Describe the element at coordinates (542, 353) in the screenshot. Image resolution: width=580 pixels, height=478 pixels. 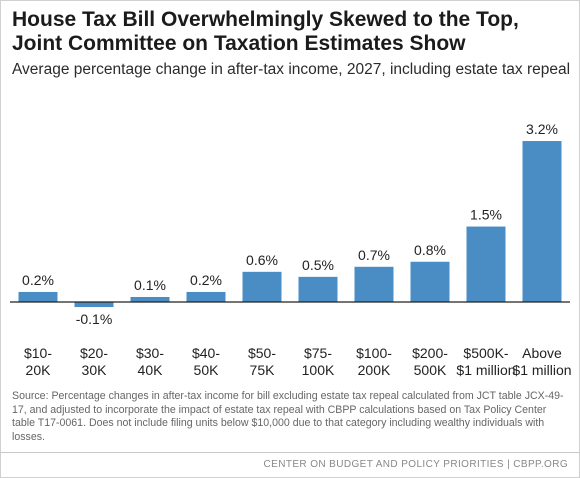
I see `category-label: Above` at that location.